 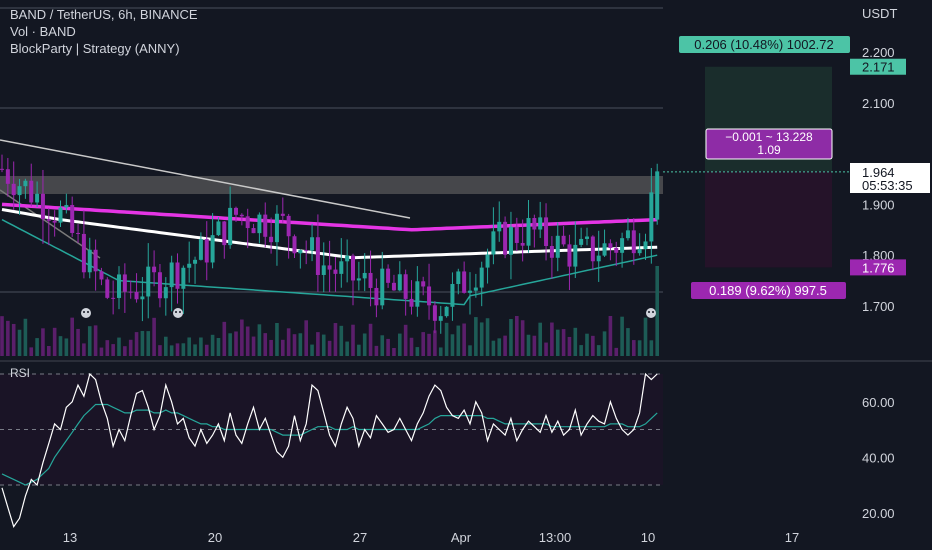 I want to click on volume-bars, so click(x=329, y=311).